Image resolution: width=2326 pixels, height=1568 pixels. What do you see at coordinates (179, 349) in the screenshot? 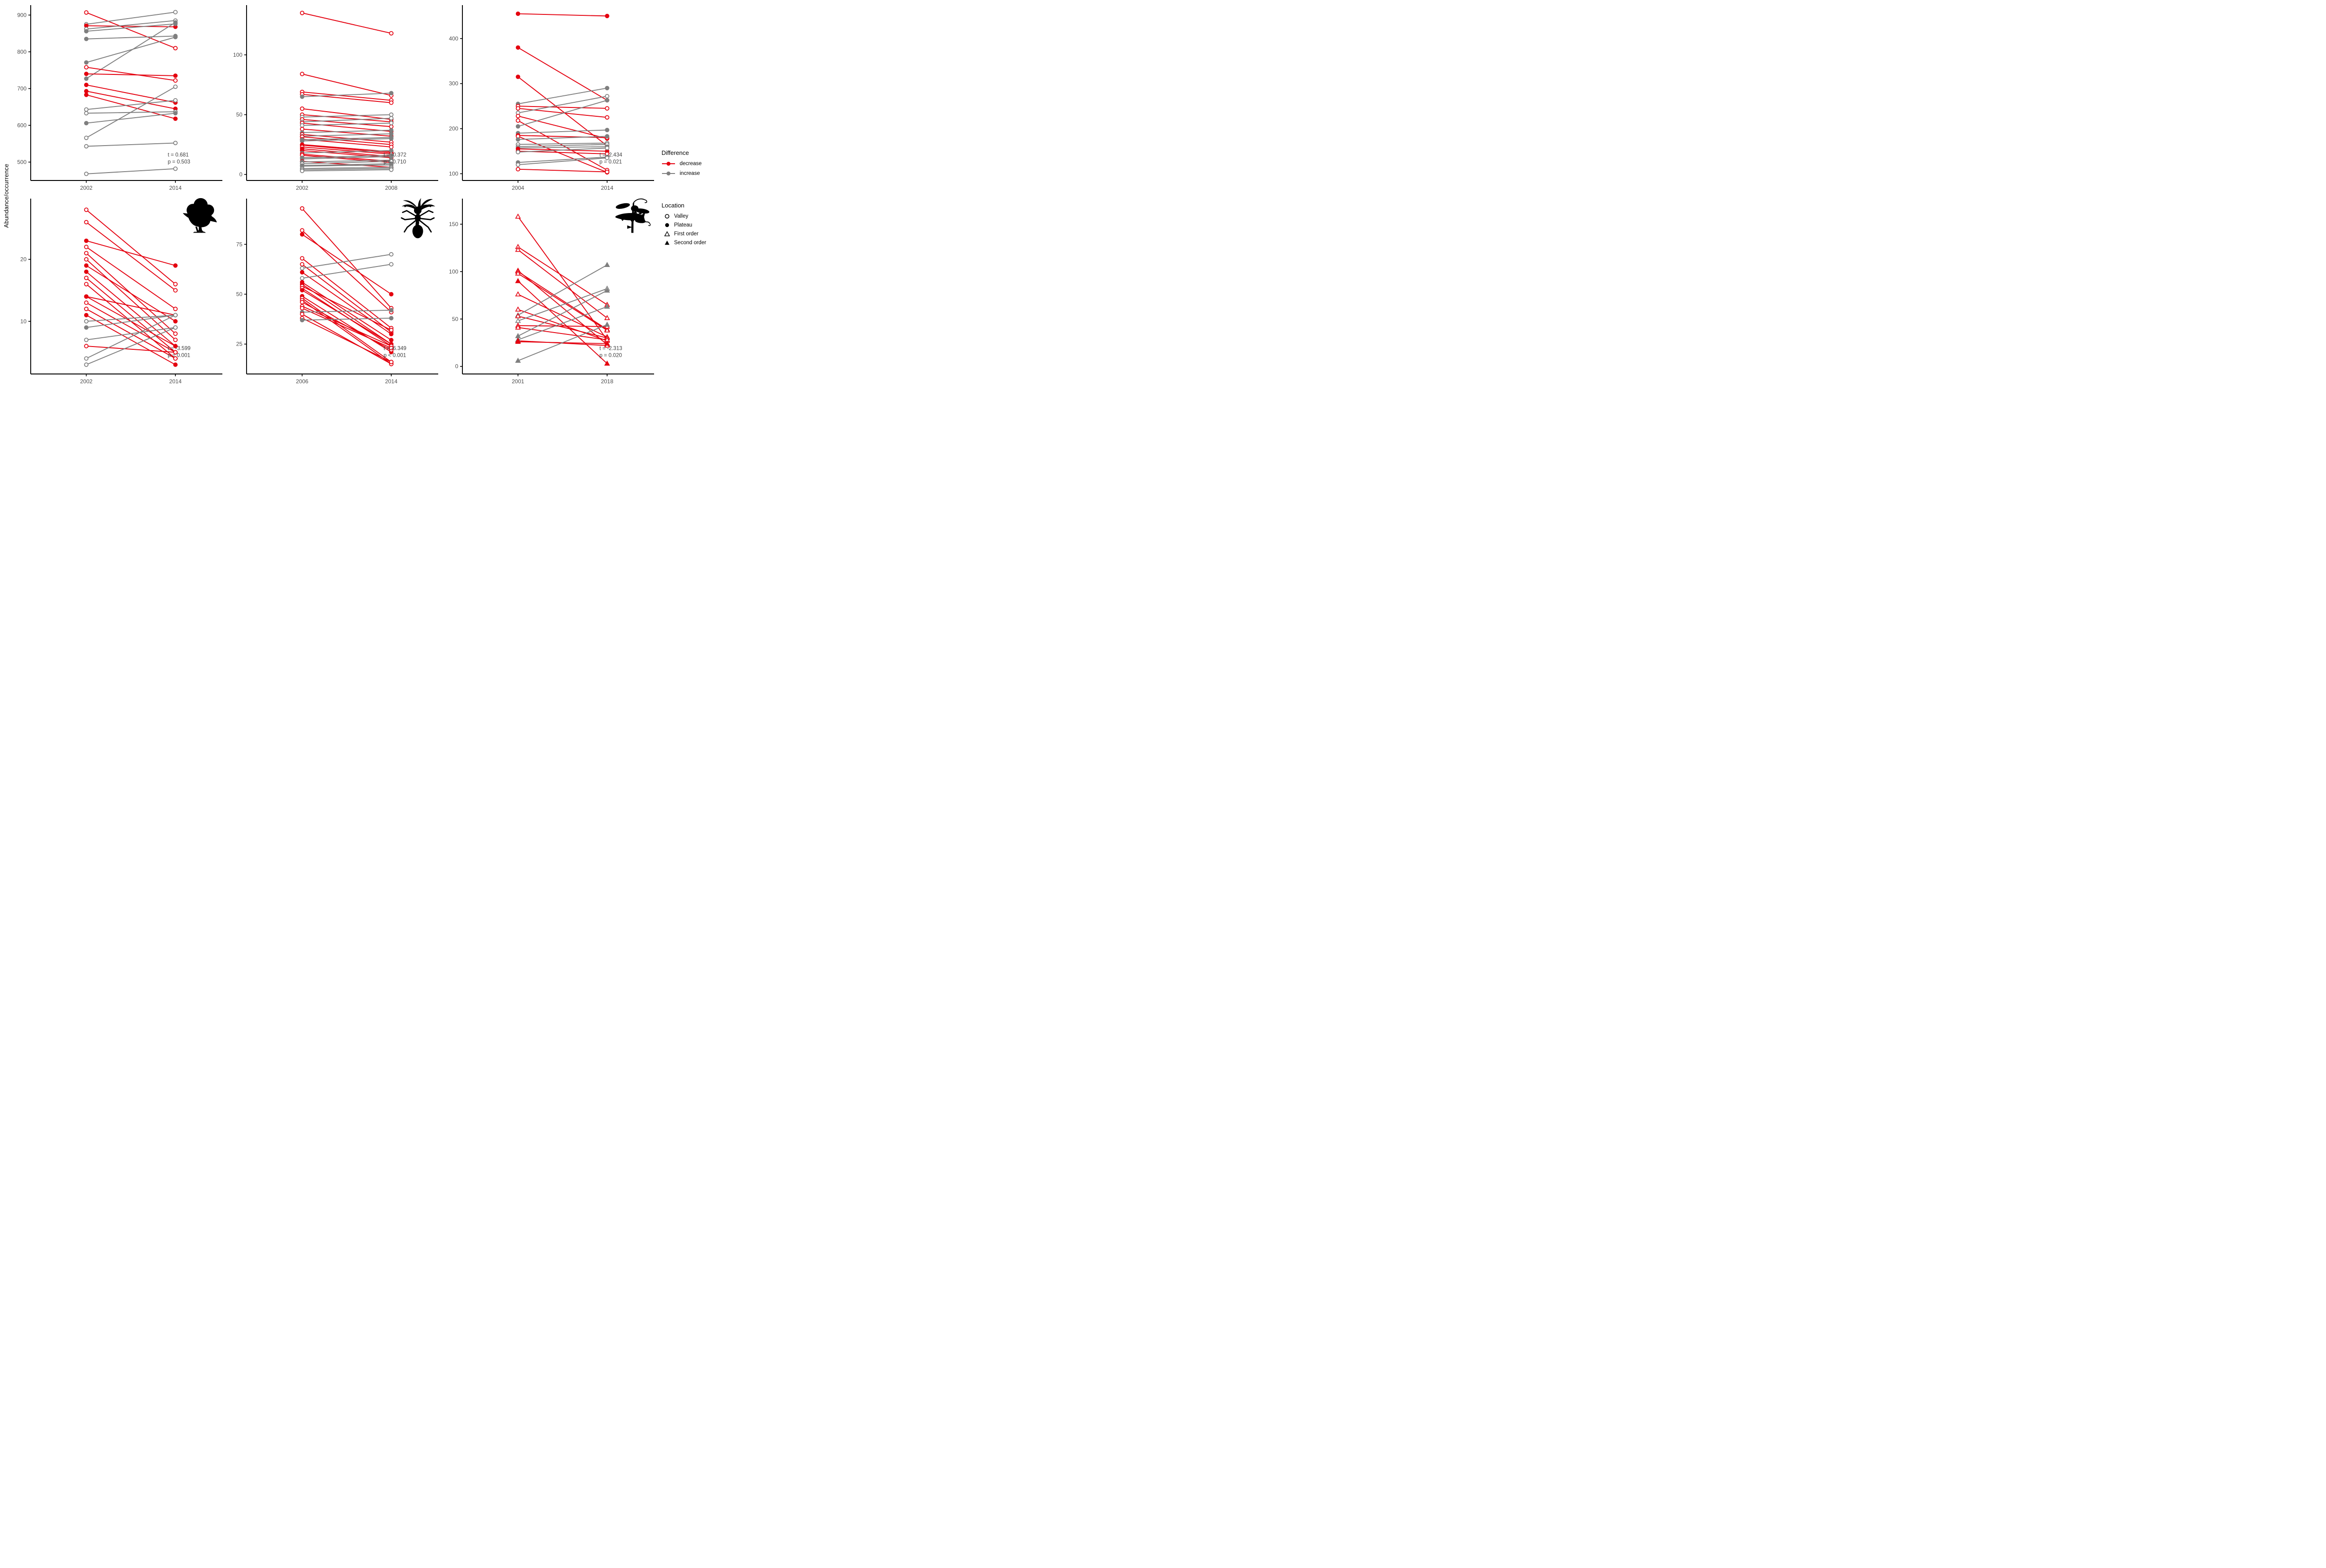
I see `stats-t-value: t = -3.599` at bounding box center [179, 349].